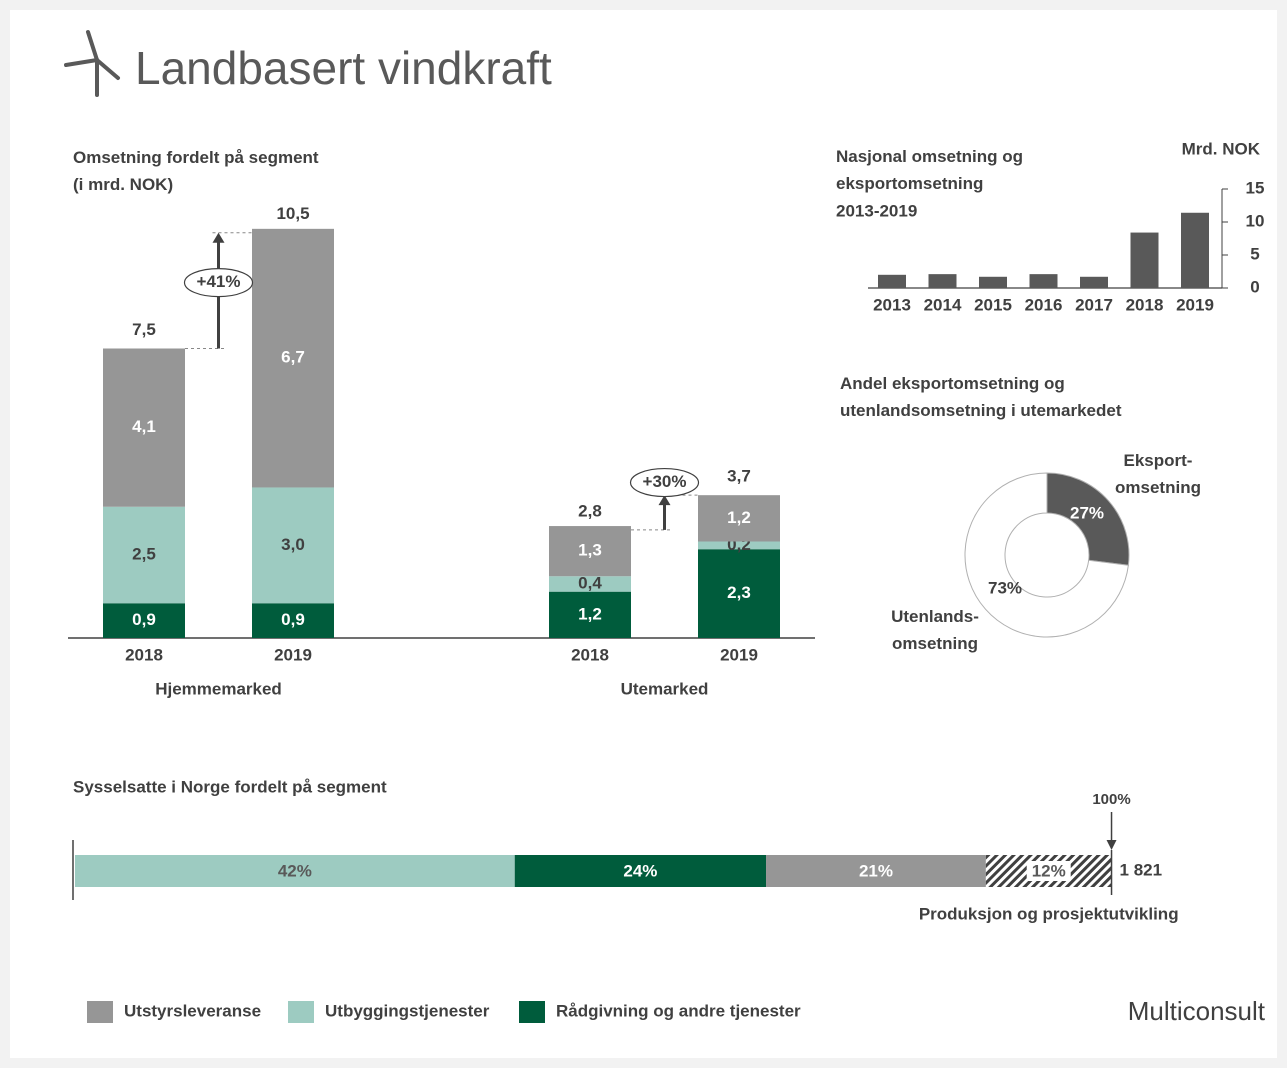  What do you see at coordinates (1087, 512) in the screenshot?
I see `slice-label: 27%` at bounding box center [1087, 512].